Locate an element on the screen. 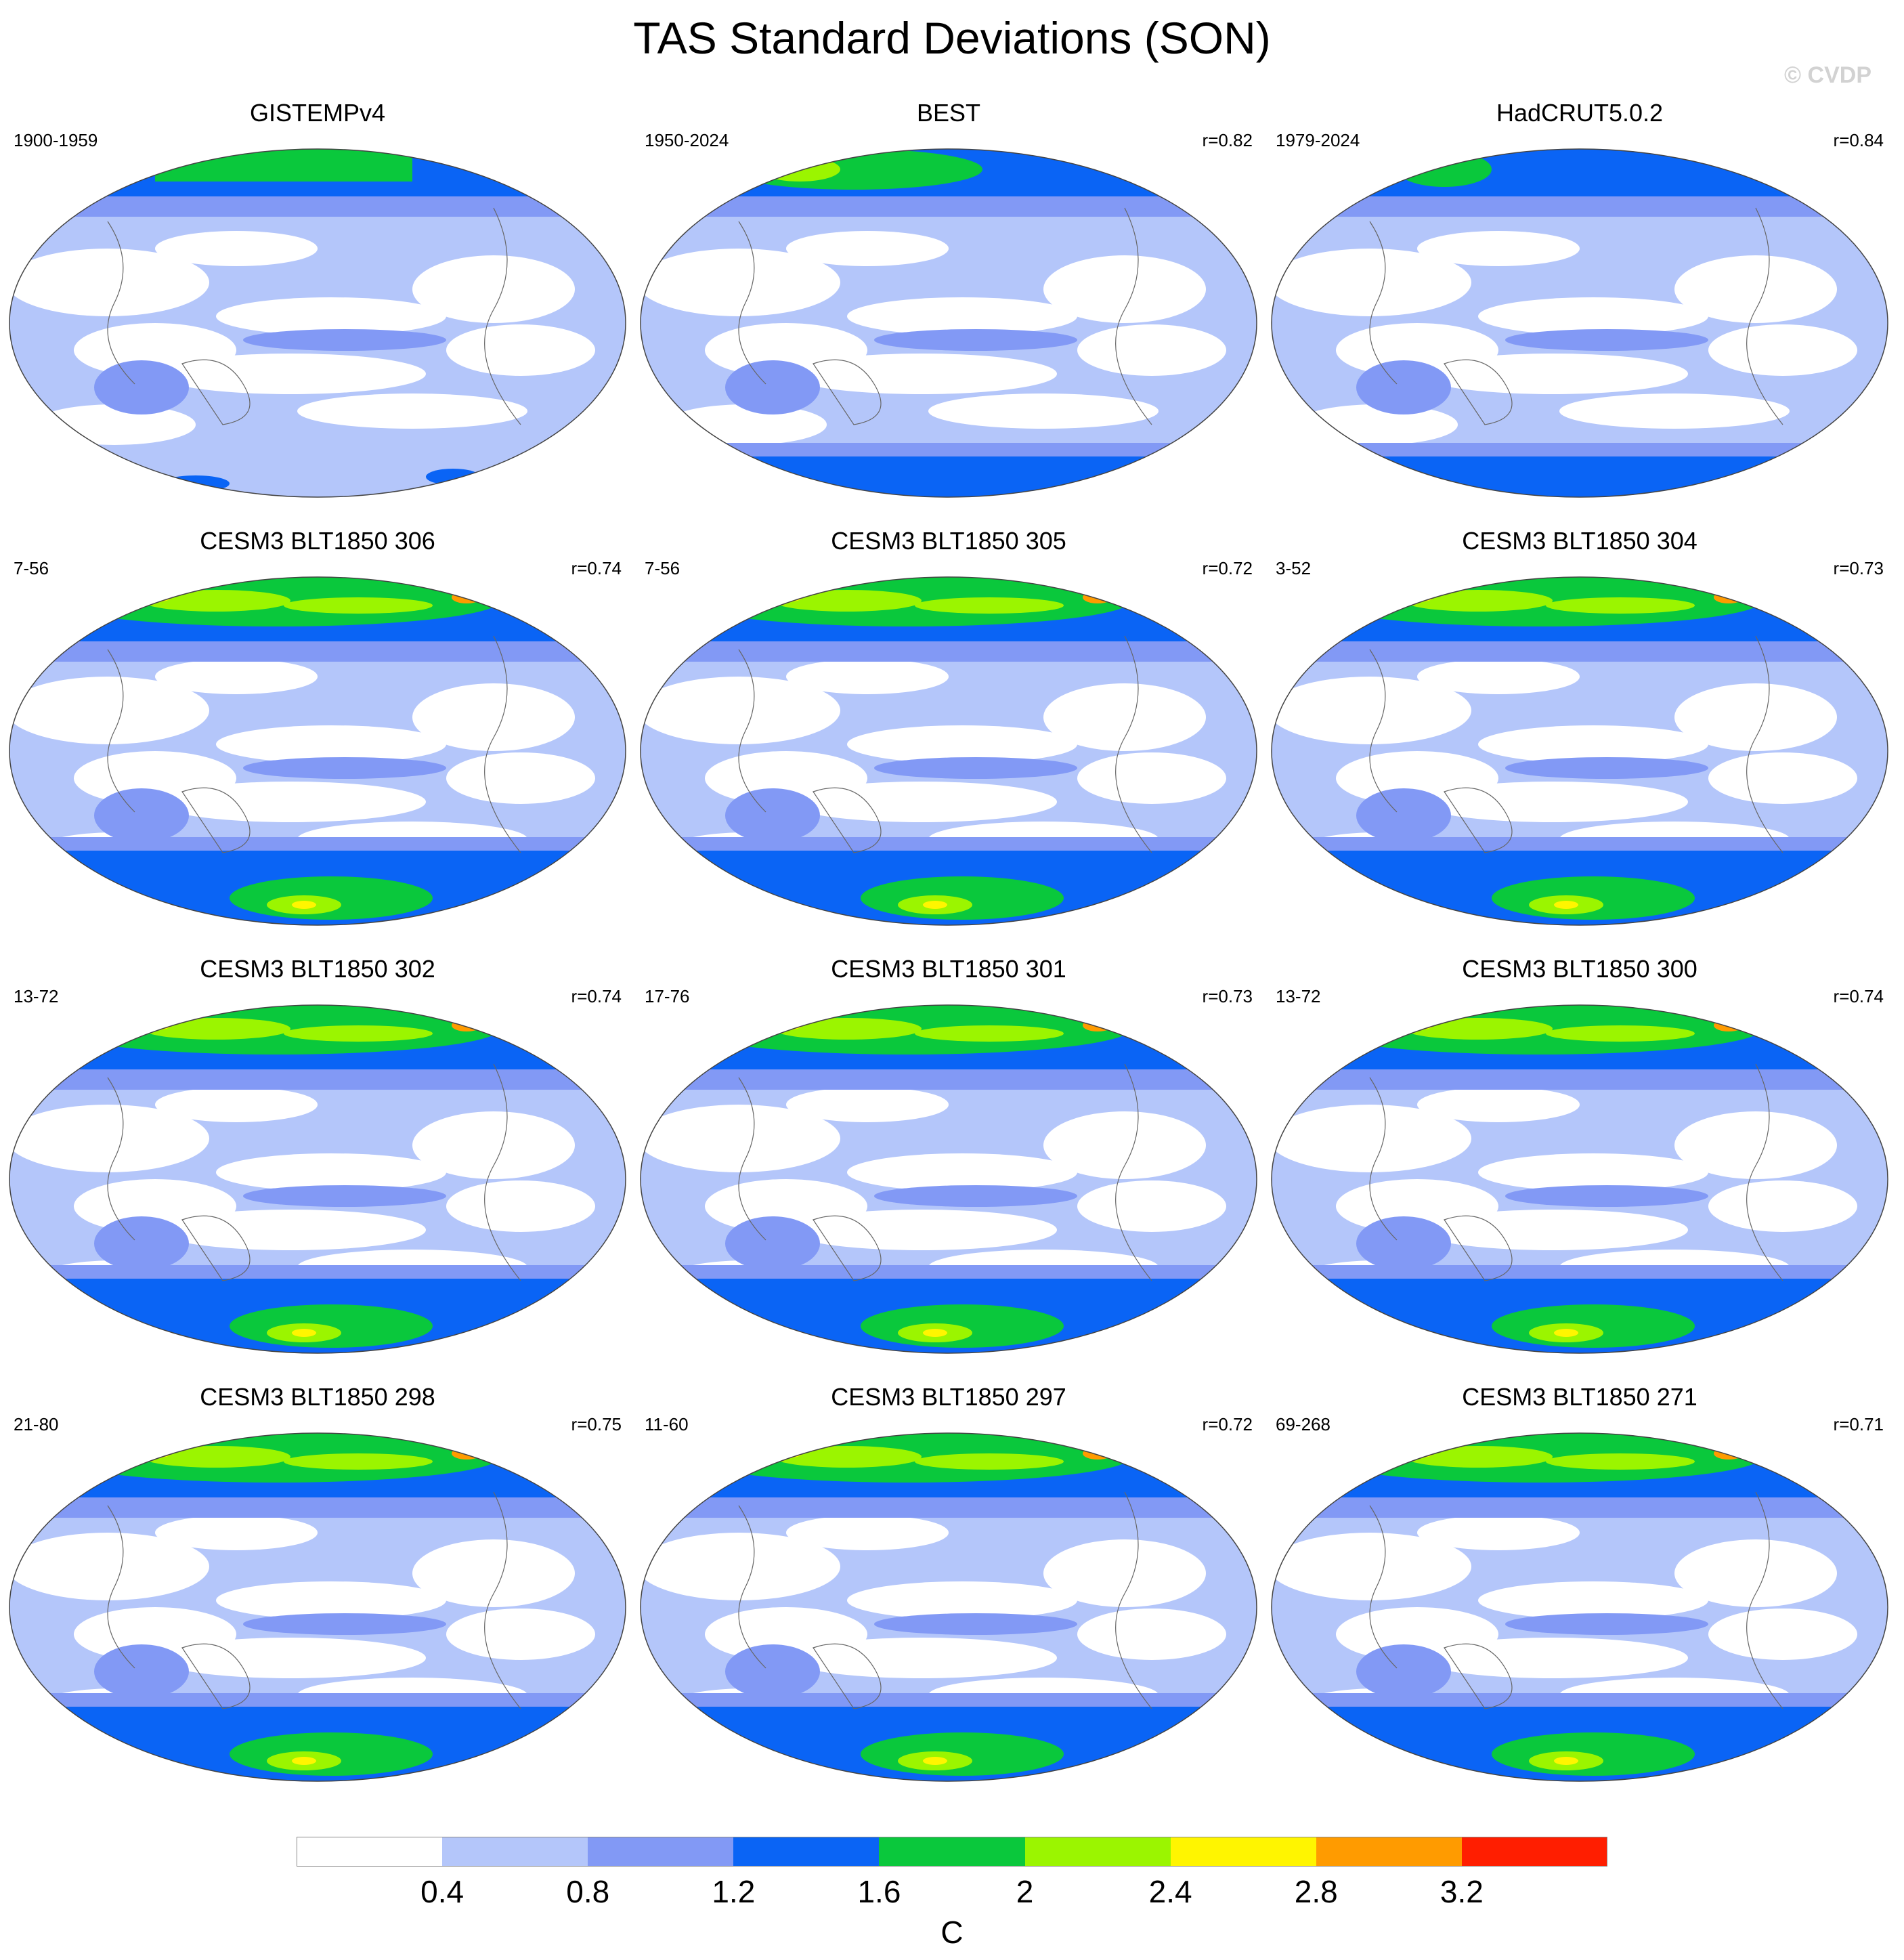  panel-title: CESM3 BLT1850 301 is located at coordinates (949, 969).